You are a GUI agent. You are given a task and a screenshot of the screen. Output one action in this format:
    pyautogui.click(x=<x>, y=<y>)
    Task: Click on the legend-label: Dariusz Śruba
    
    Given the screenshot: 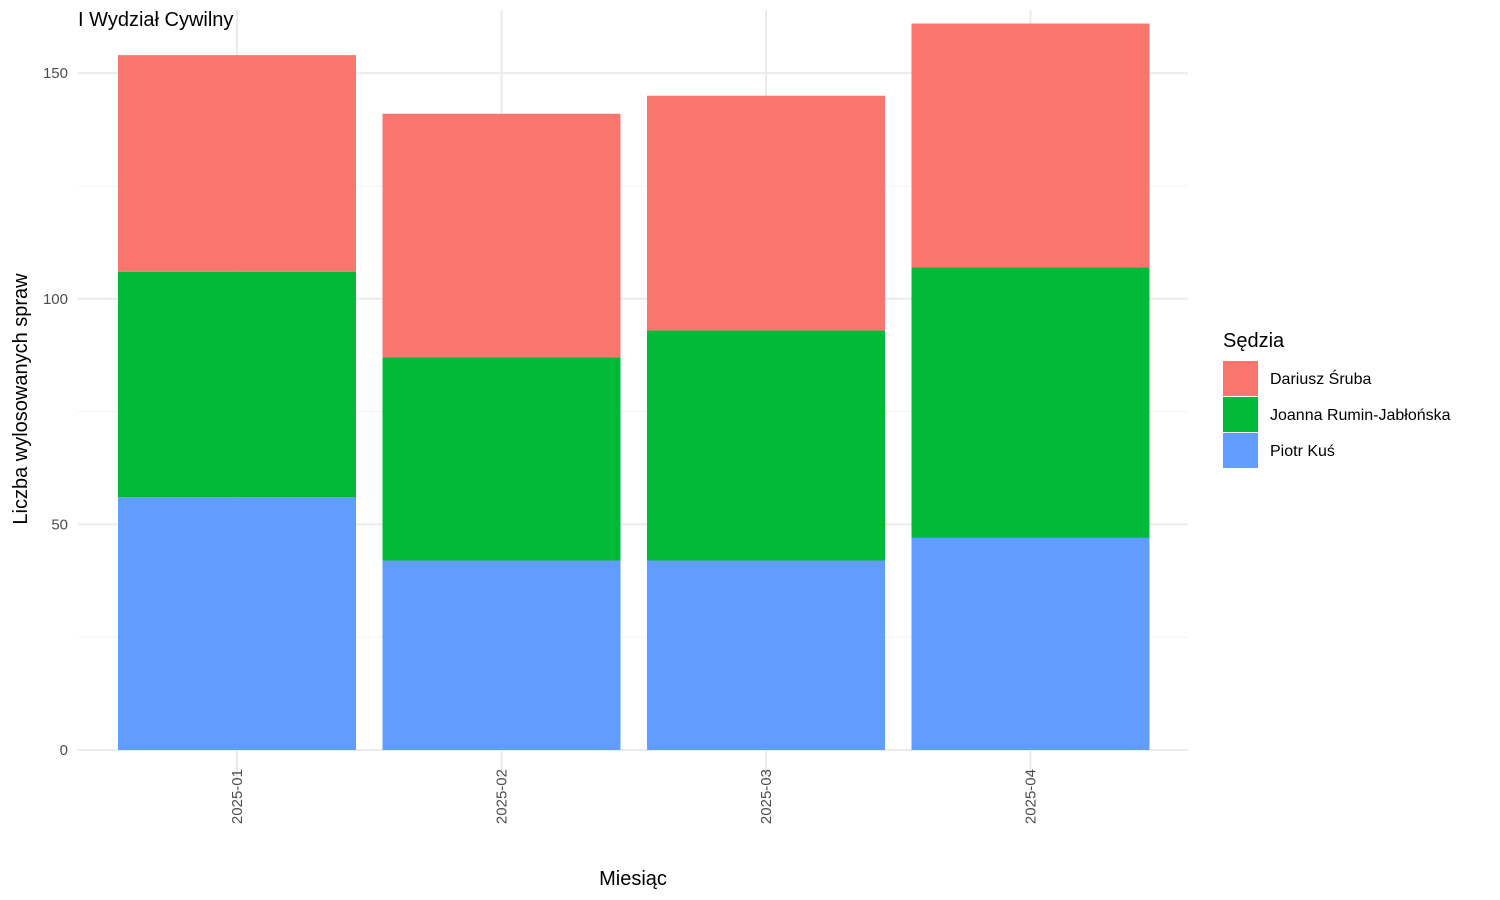 What is the action you would take?
    pyautogui.click(x=1320, y=378)
    